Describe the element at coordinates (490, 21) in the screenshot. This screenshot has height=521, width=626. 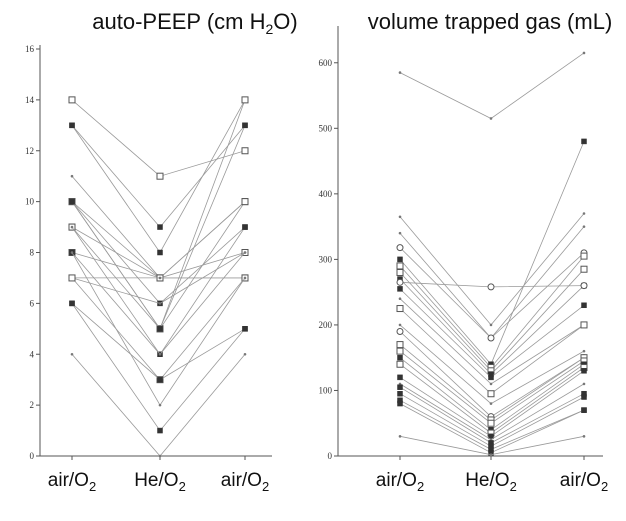
I see `chart-title-volume-trapped-gas: volume trapped gas (mL)` at that location.